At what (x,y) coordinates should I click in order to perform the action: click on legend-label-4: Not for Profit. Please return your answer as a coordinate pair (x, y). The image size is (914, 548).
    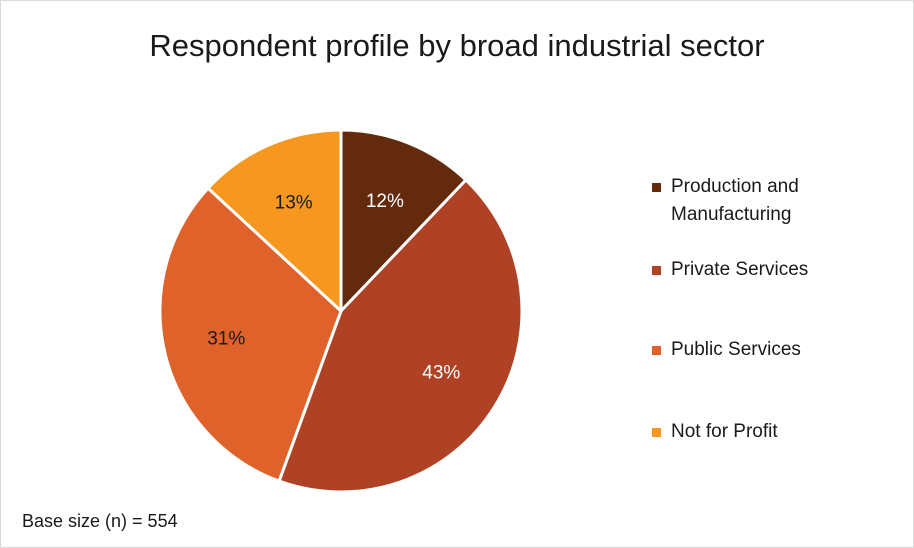
    Looking at the image, I should click on (724, 431).